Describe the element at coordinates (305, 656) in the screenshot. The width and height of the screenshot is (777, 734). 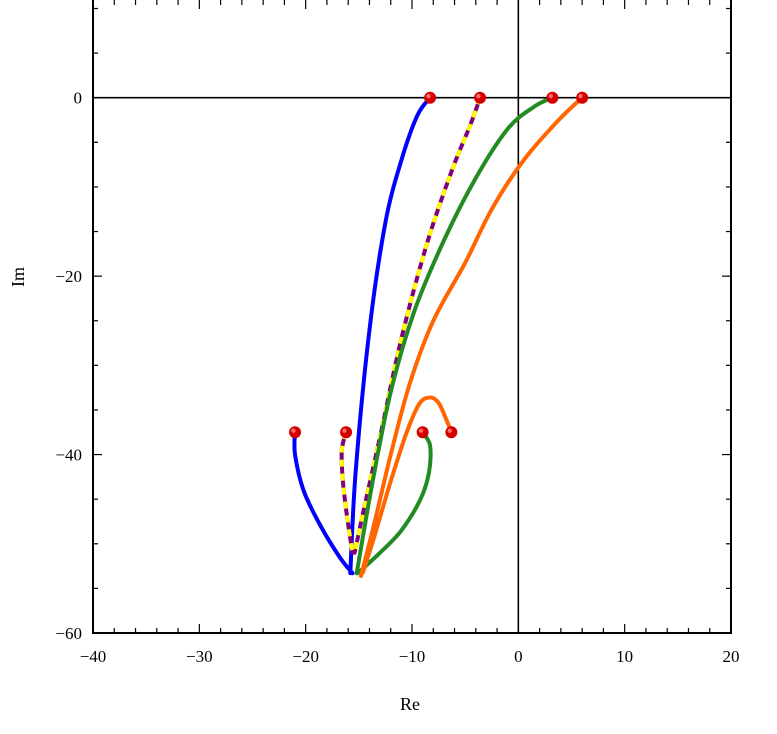
I see `x-tick-label: −20` at that location.